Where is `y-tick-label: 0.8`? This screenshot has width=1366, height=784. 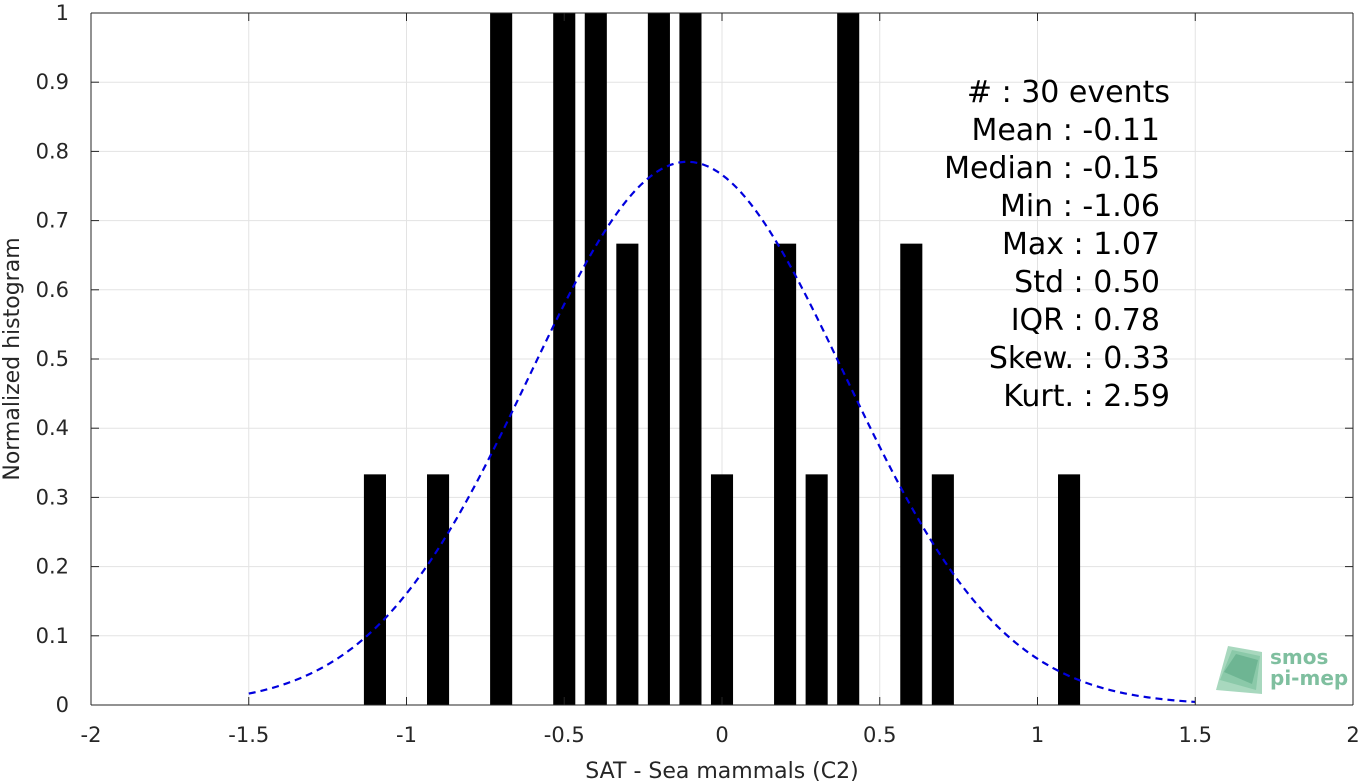
y-tick-label: 0.8 is located at coordinates (52, 151).